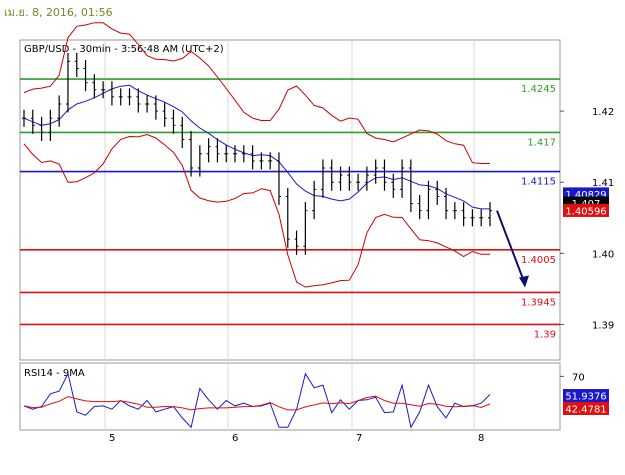 This screenshot has width=625, height=475. Describe the element at coordinates (538, 182) in the screenshot. I see `level-label-2: 1.4115` at that location.